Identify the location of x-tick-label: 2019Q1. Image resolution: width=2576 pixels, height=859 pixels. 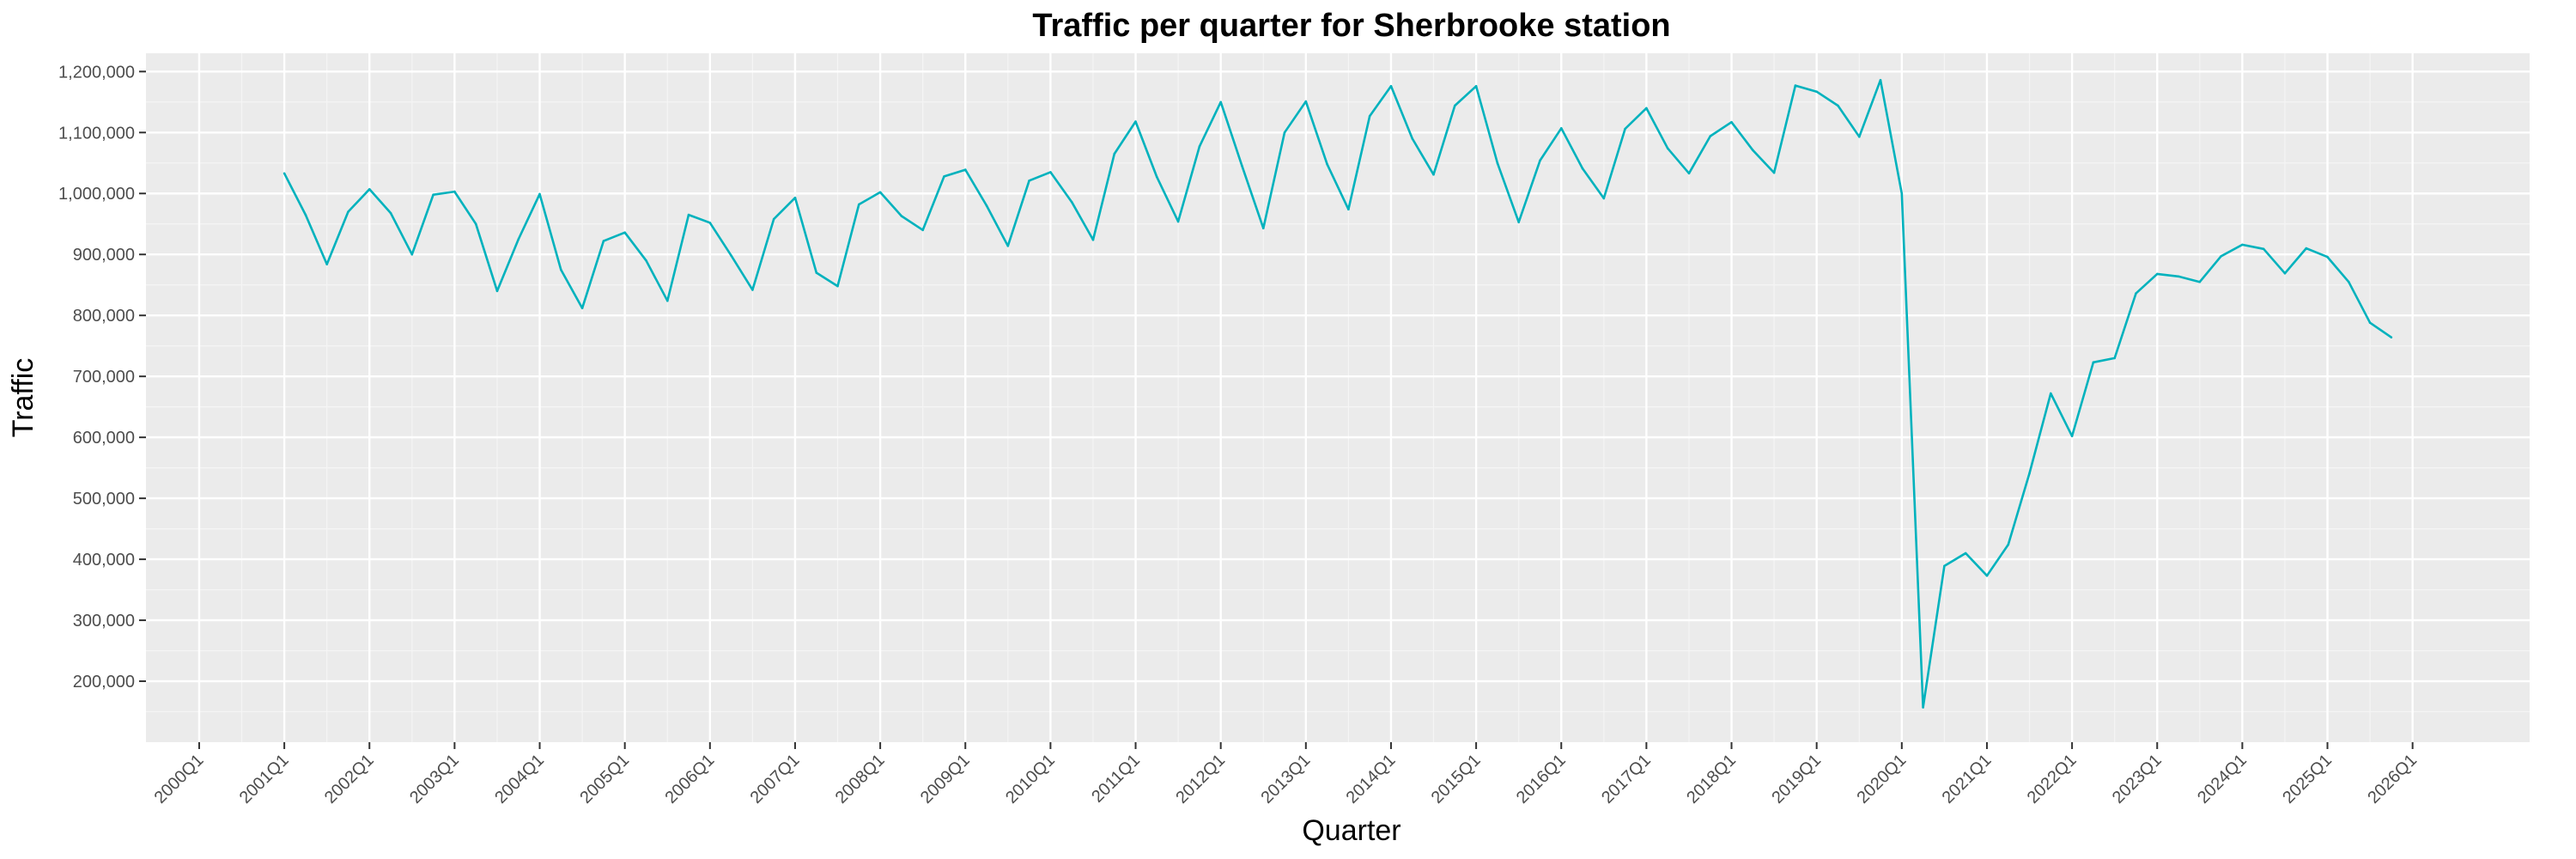
(1797, 779).